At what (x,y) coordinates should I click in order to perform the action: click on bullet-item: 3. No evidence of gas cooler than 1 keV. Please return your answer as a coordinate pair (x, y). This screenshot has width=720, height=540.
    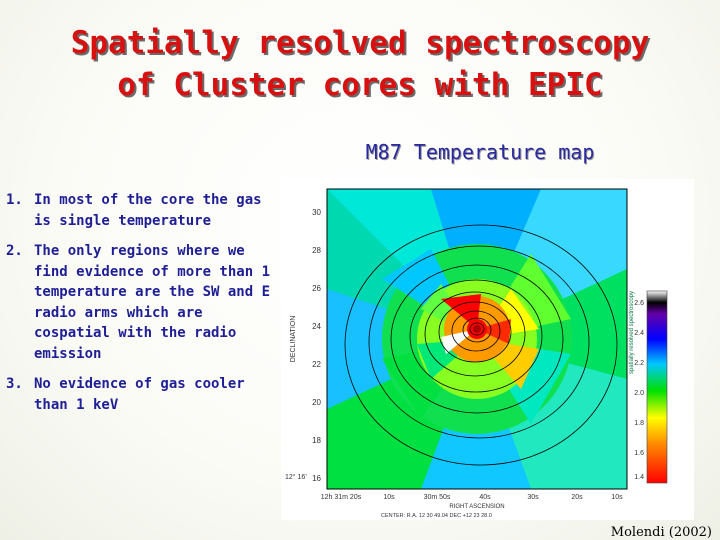
    Looking at the image, I should click on (142, 394).